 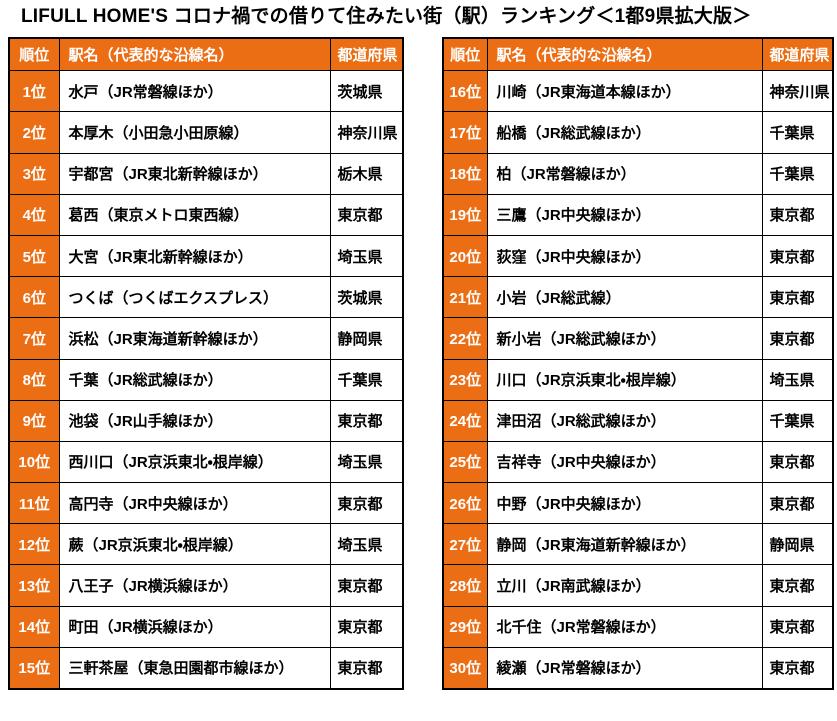 I want to click on station-cell: 高円寺（JR中央線ほか）, so click(x=194, y=503).